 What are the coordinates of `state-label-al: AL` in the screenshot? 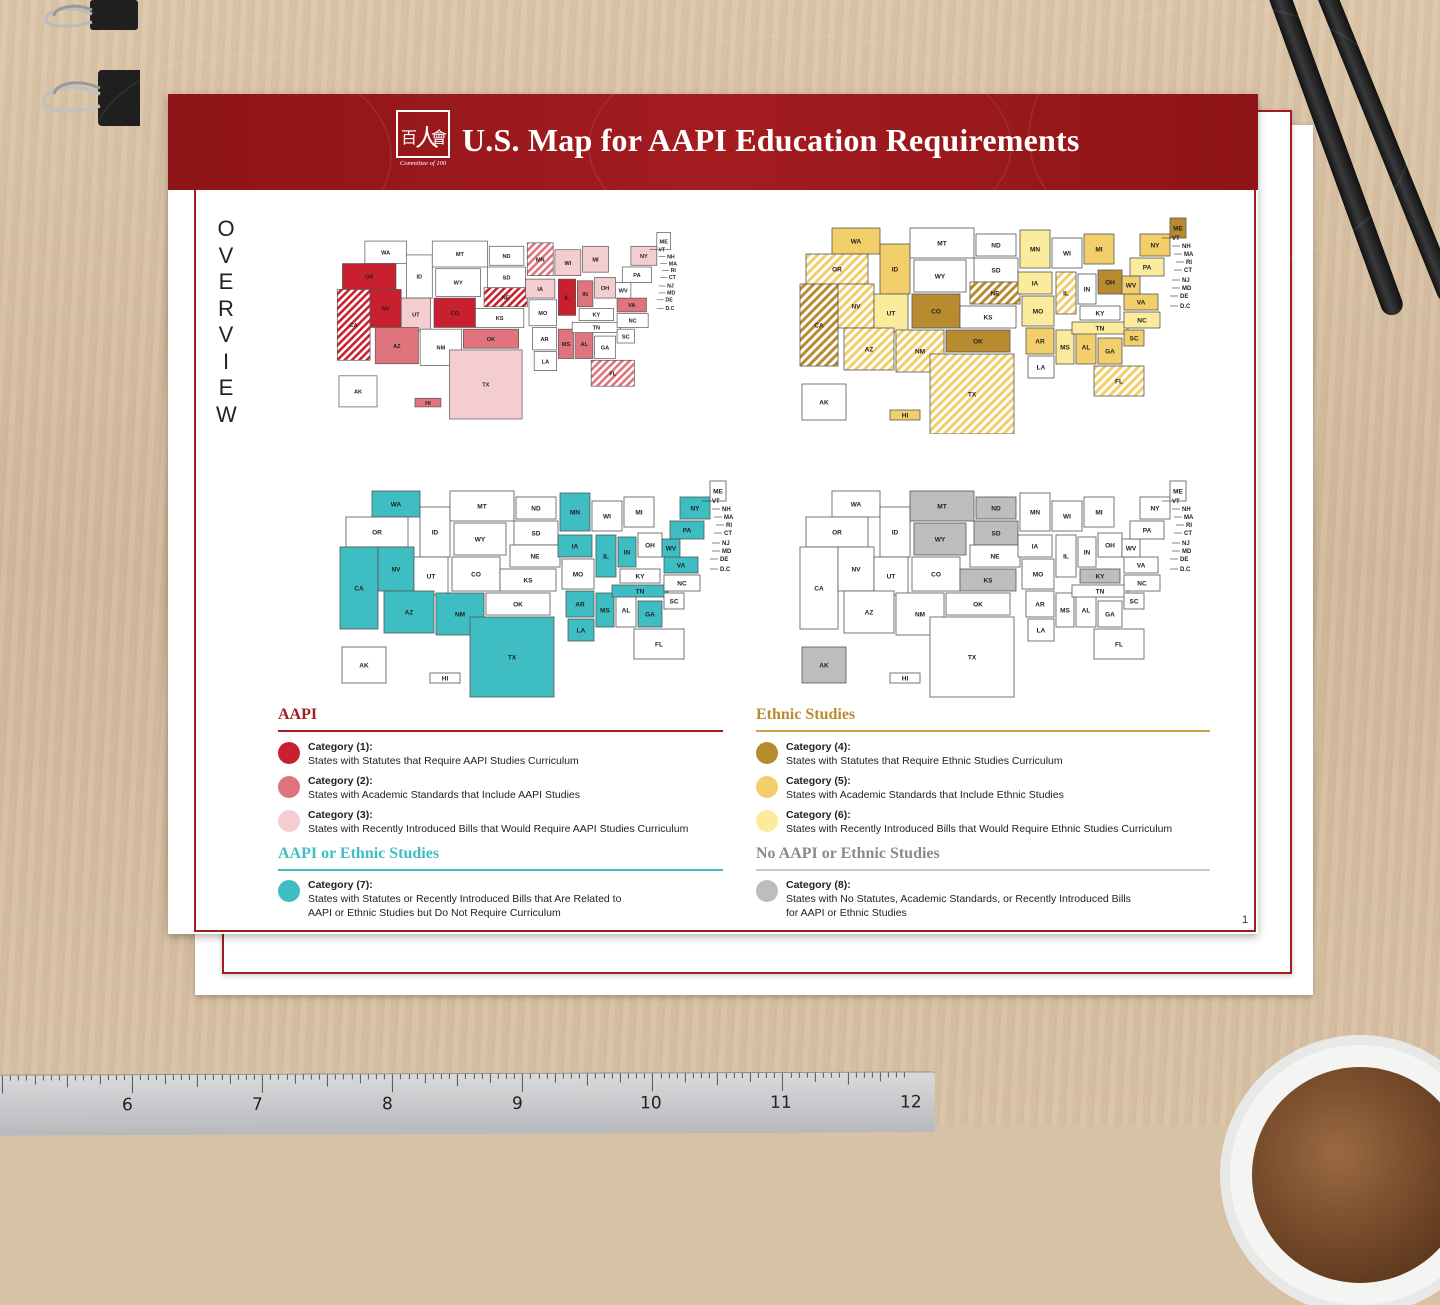 It's located at (1086, 348).